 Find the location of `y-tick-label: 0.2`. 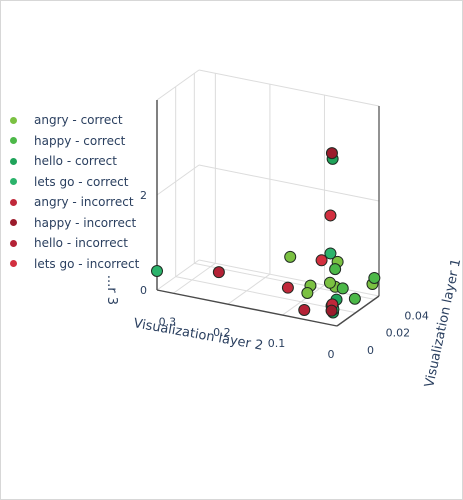

y-tick-label: 0.2 is located at coordinates (222, 332).